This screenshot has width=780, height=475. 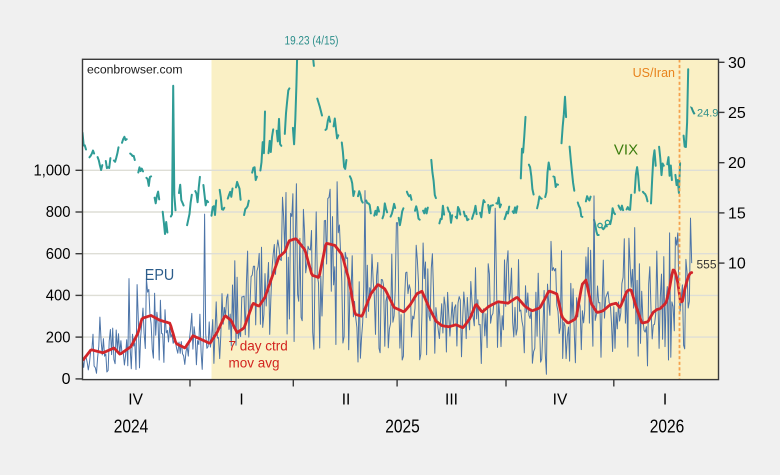 What do you see at coordinates (312, 42) in the screenshot?
I see `svg-text: 19.23 (4/15)` at bounding box center [312, 42].